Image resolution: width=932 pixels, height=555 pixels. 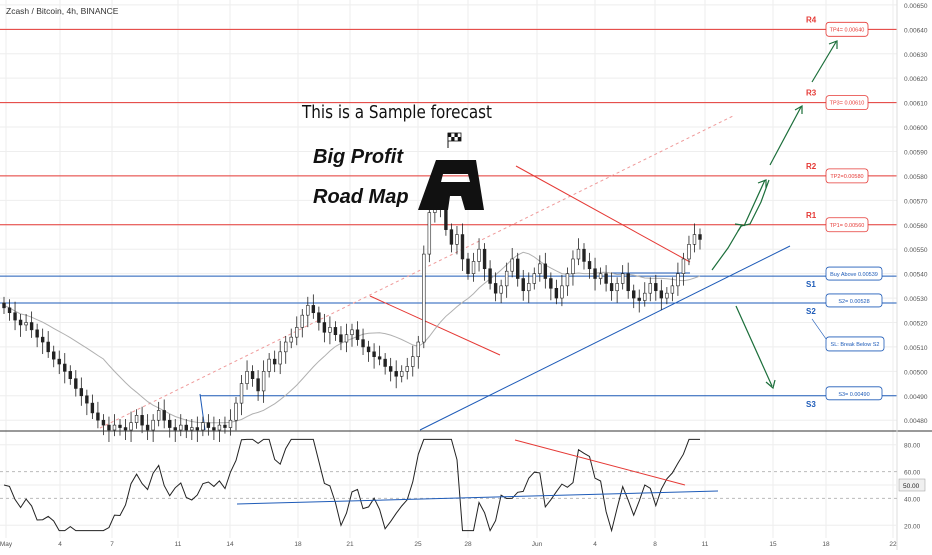 I want to click on level-badge-s1, so click(x=854, y=273).